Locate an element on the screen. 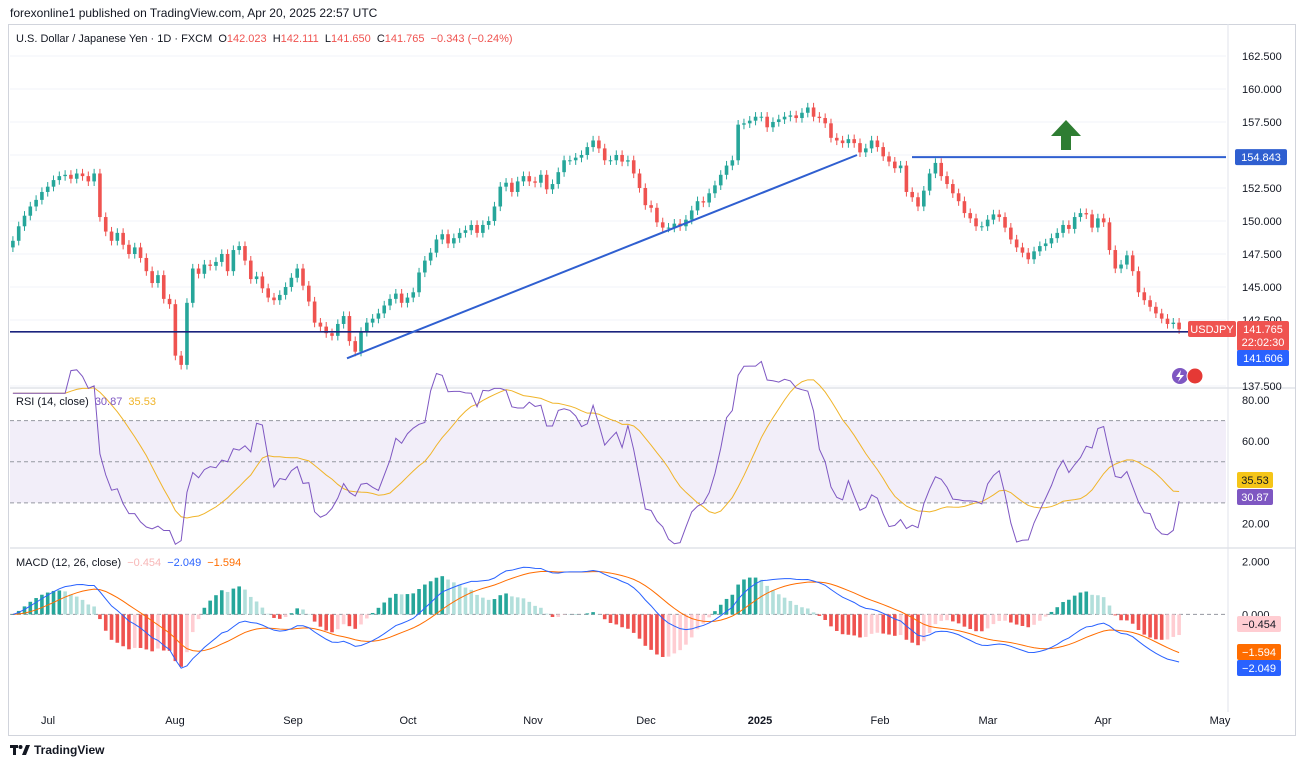 The height and width of the screenshot is (768, 1304). close-label: C is located at coordinates (380, 39).